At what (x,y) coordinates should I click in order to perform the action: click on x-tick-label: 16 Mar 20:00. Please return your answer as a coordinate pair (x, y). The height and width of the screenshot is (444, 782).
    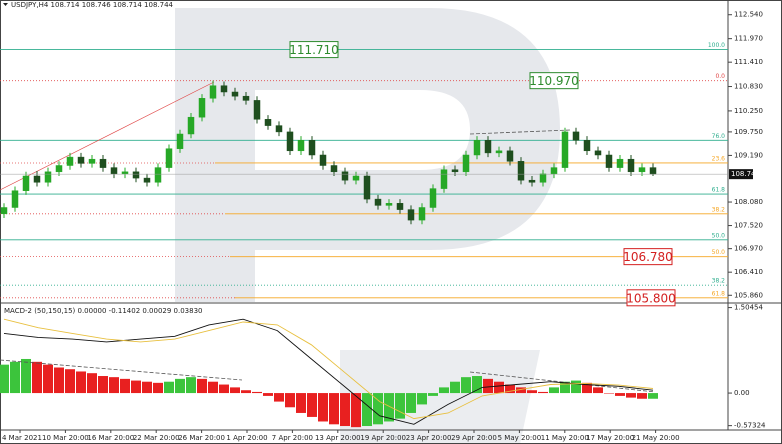
    Looking at the image, I should click on (110, 438).